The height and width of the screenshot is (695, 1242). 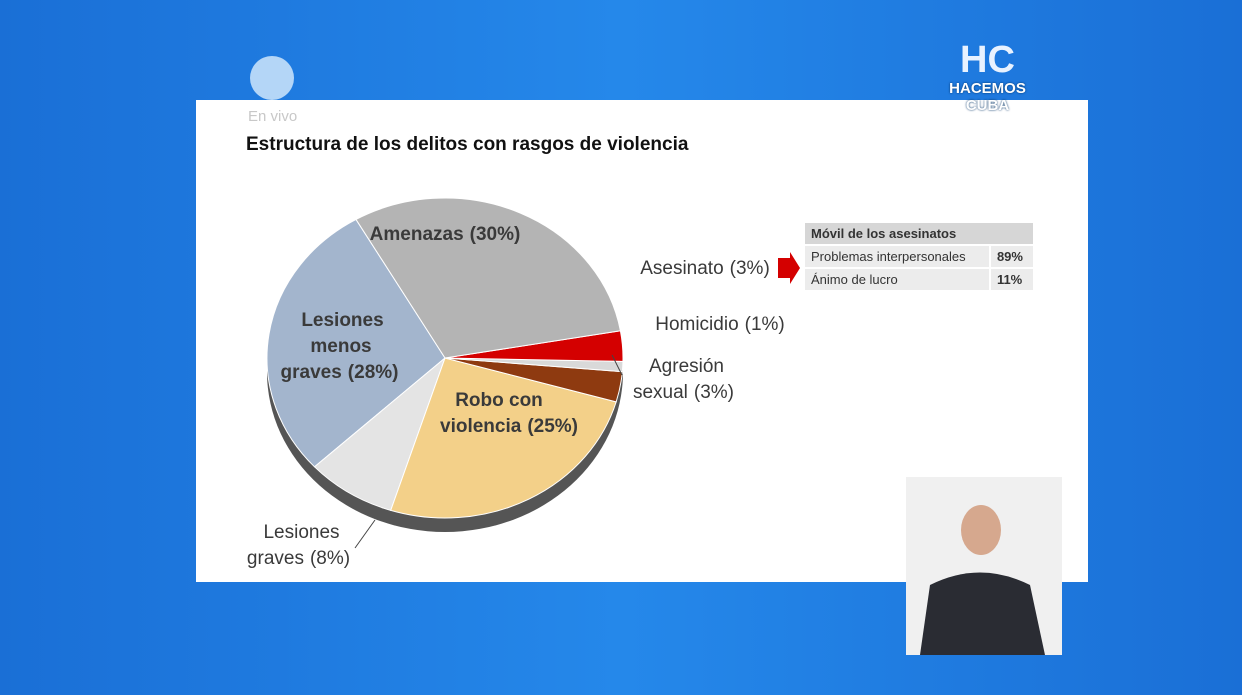 I want to click on slice-value: (28%), so click(x=373, y=372).